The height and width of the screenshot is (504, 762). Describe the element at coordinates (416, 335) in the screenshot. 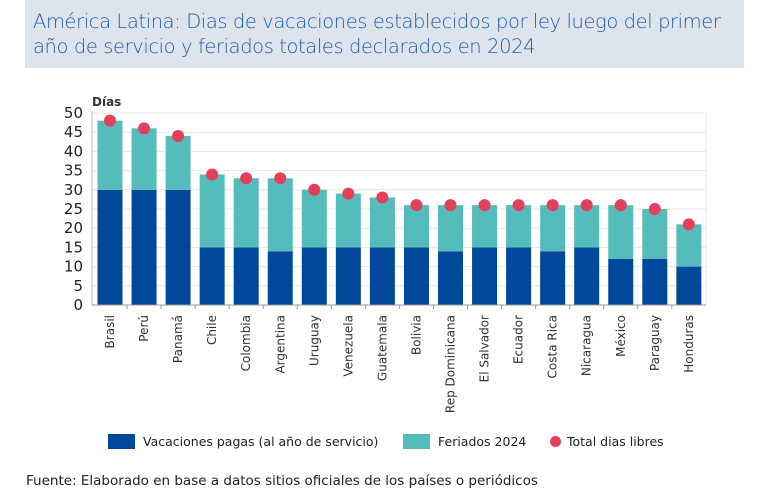

I see `x-tick-label: Bolivia` at that location.